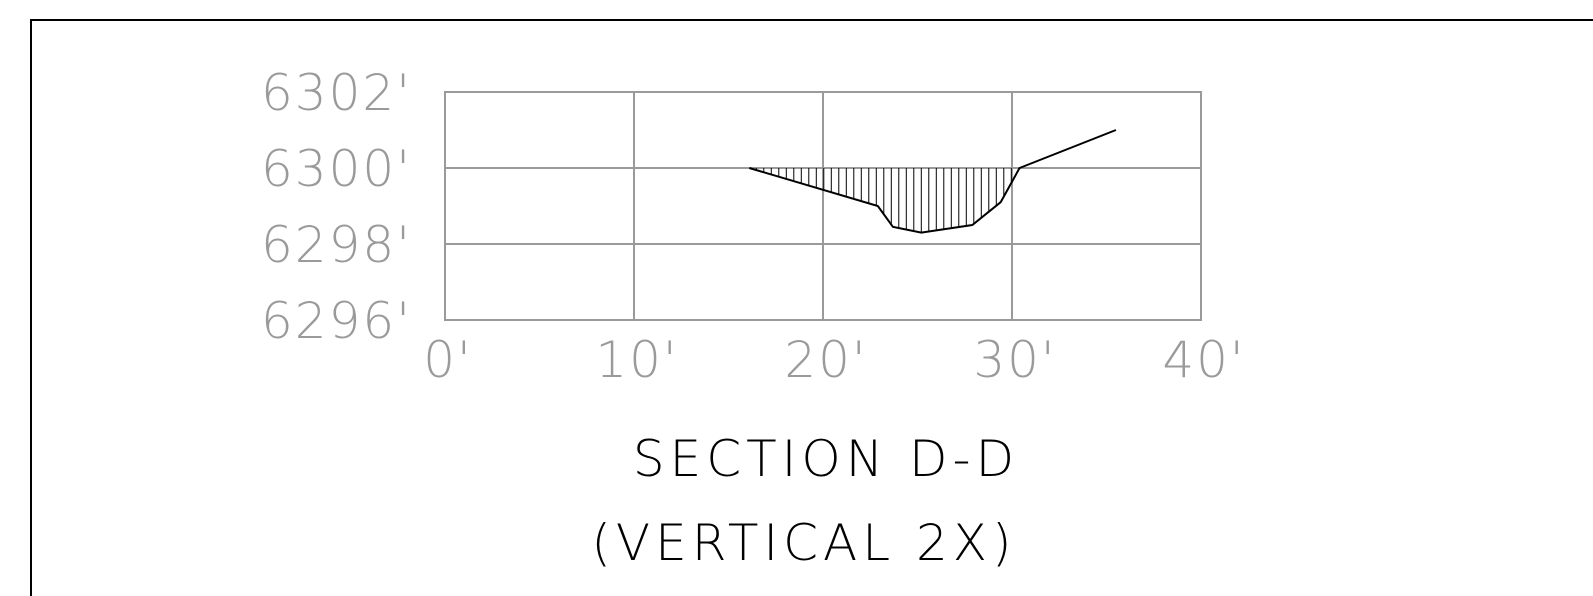 The width and height of the screenshot is (1593, 596). What do you see at coordinates (803, 543) in the screenshot?
I see `chart-subtitle: (VERTICAL 2X)` at bounding box center [803, 543].